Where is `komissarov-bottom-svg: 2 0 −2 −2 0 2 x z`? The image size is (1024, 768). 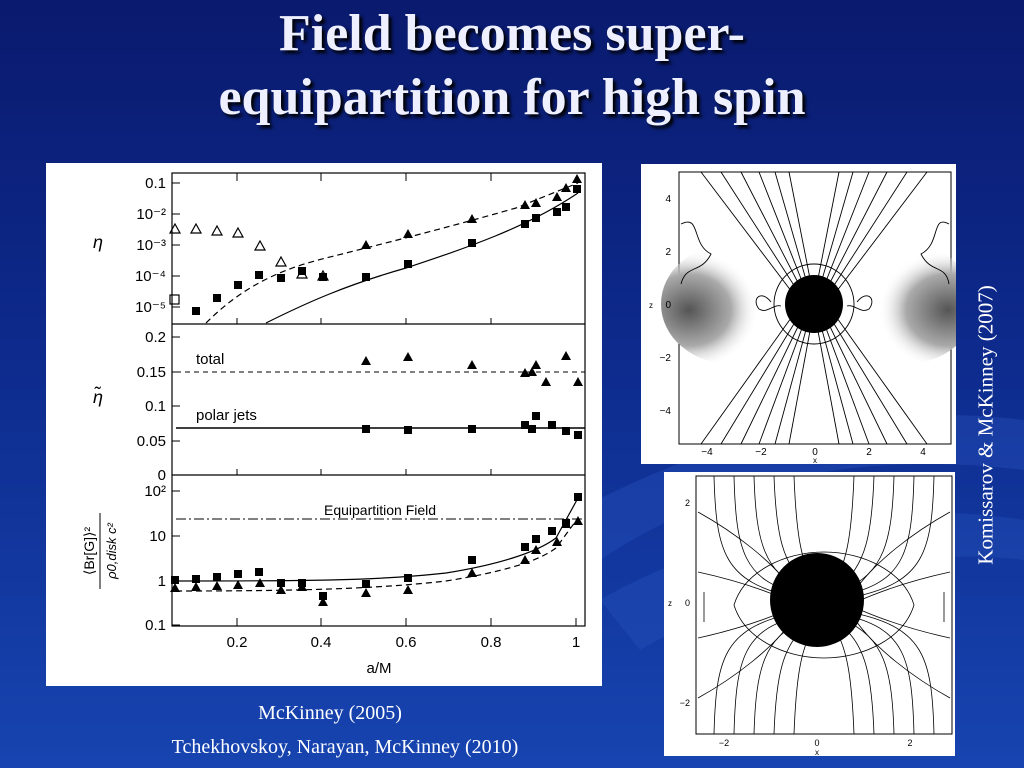
komissarov-bottom-svg: 2 0 −2 −2 0 2 x z is located at coordinates (810, 616).